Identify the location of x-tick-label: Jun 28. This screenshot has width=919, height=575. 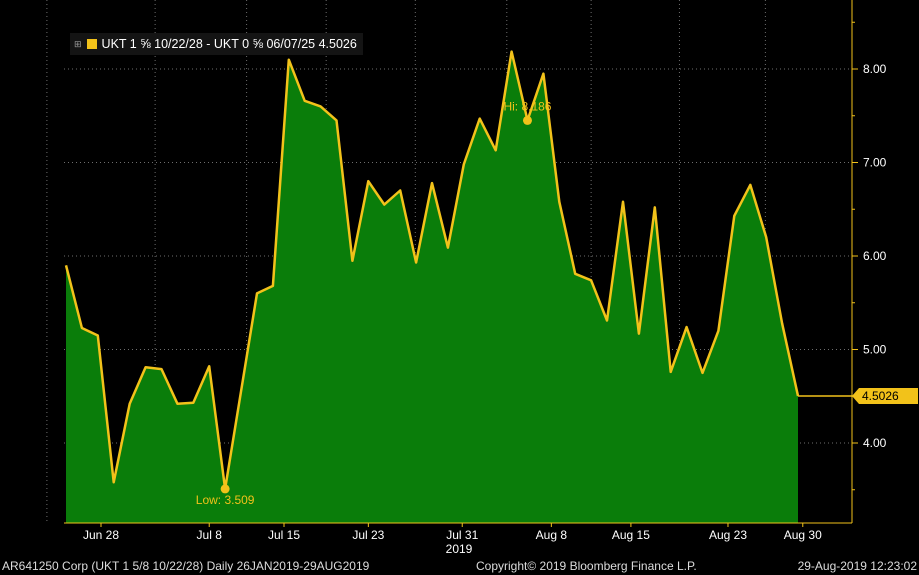
(101, 535).